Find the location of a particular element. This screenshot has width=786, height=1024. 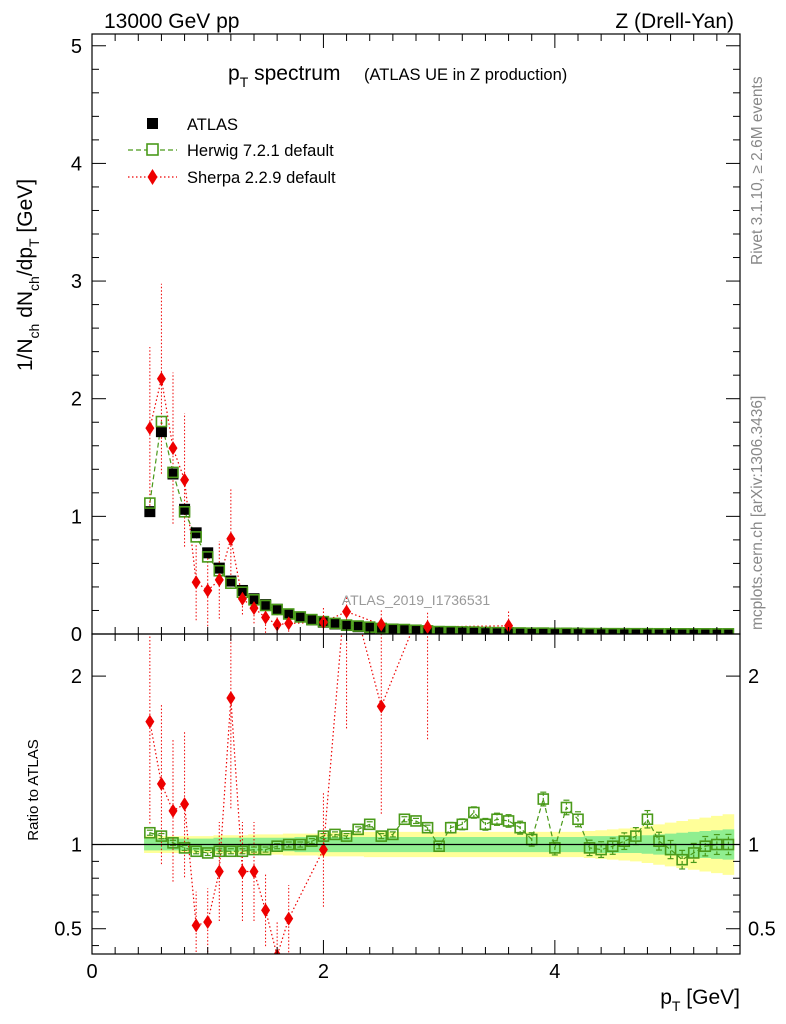

title-rest: spectrum is located at coordinates (294, 73).